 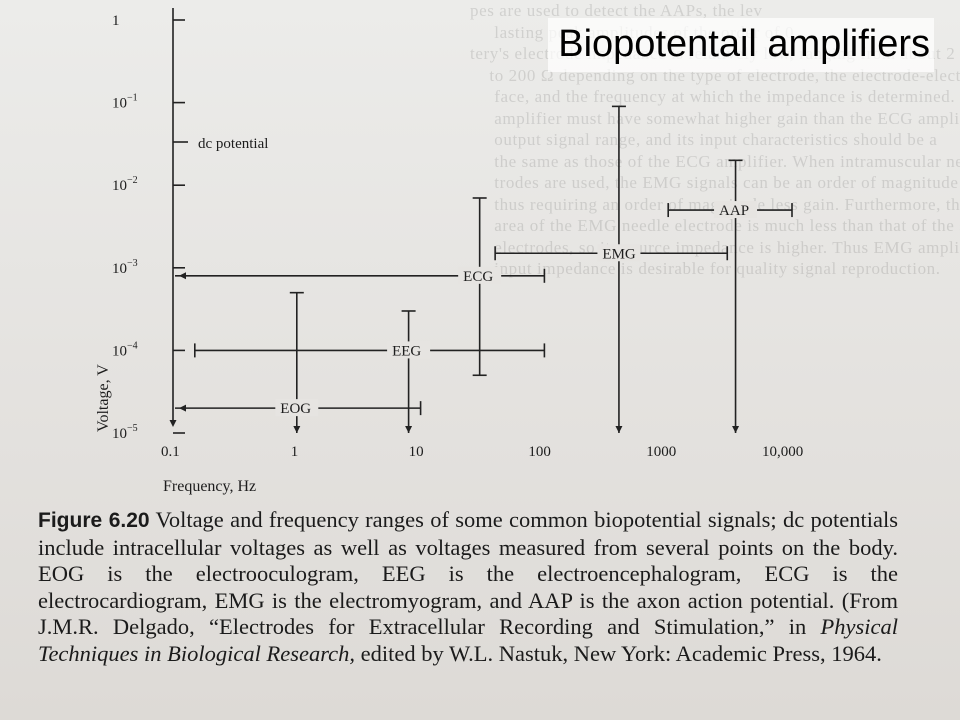 I want to click on series-label-bg-ecg, so click(x=480, y=275).